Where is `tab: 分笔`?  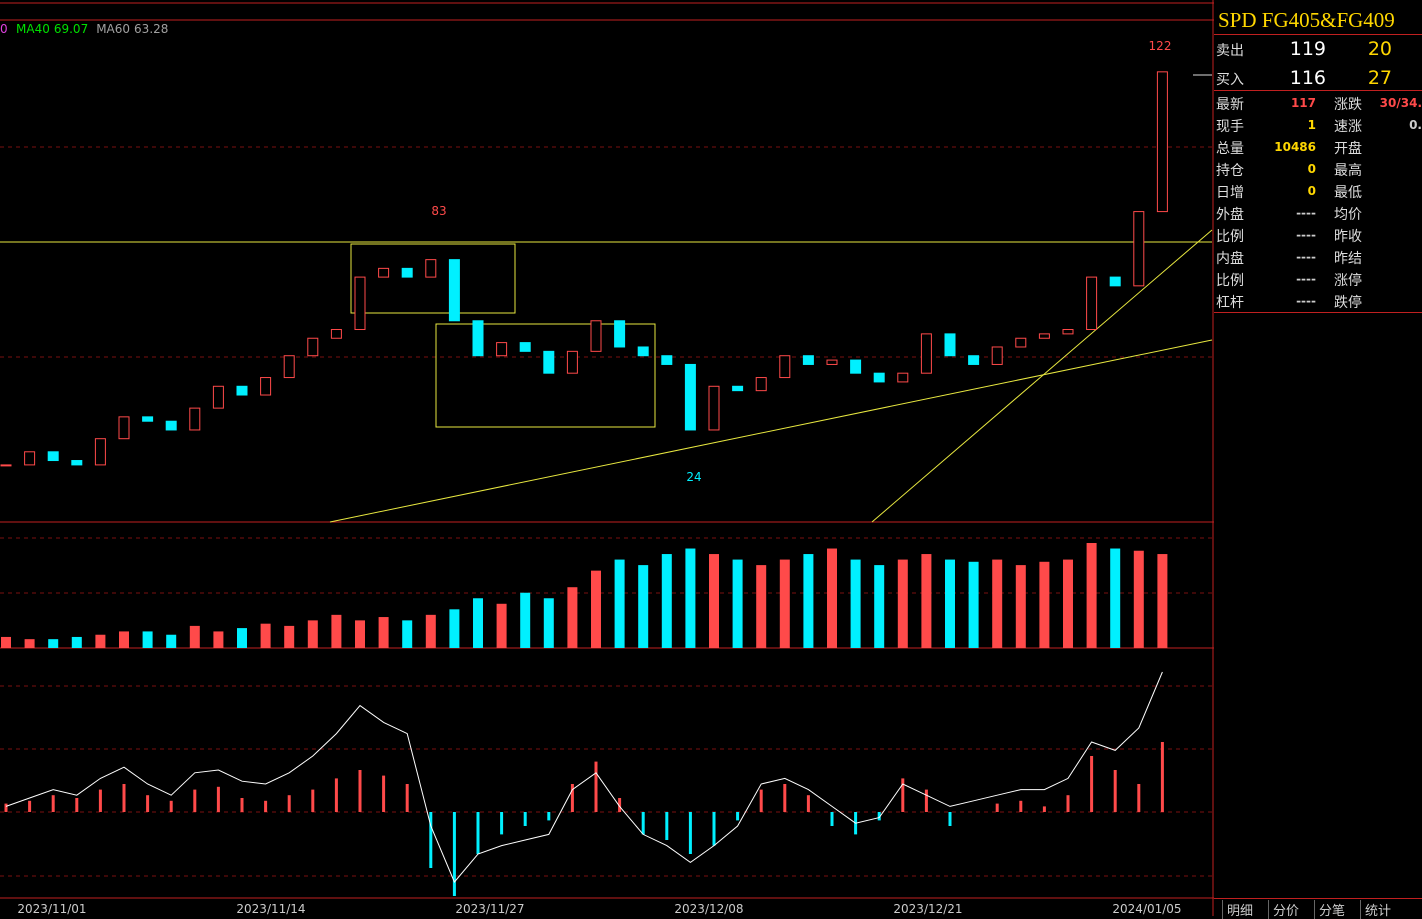 tab: 分笔 is located at coordinates (1329, 909).